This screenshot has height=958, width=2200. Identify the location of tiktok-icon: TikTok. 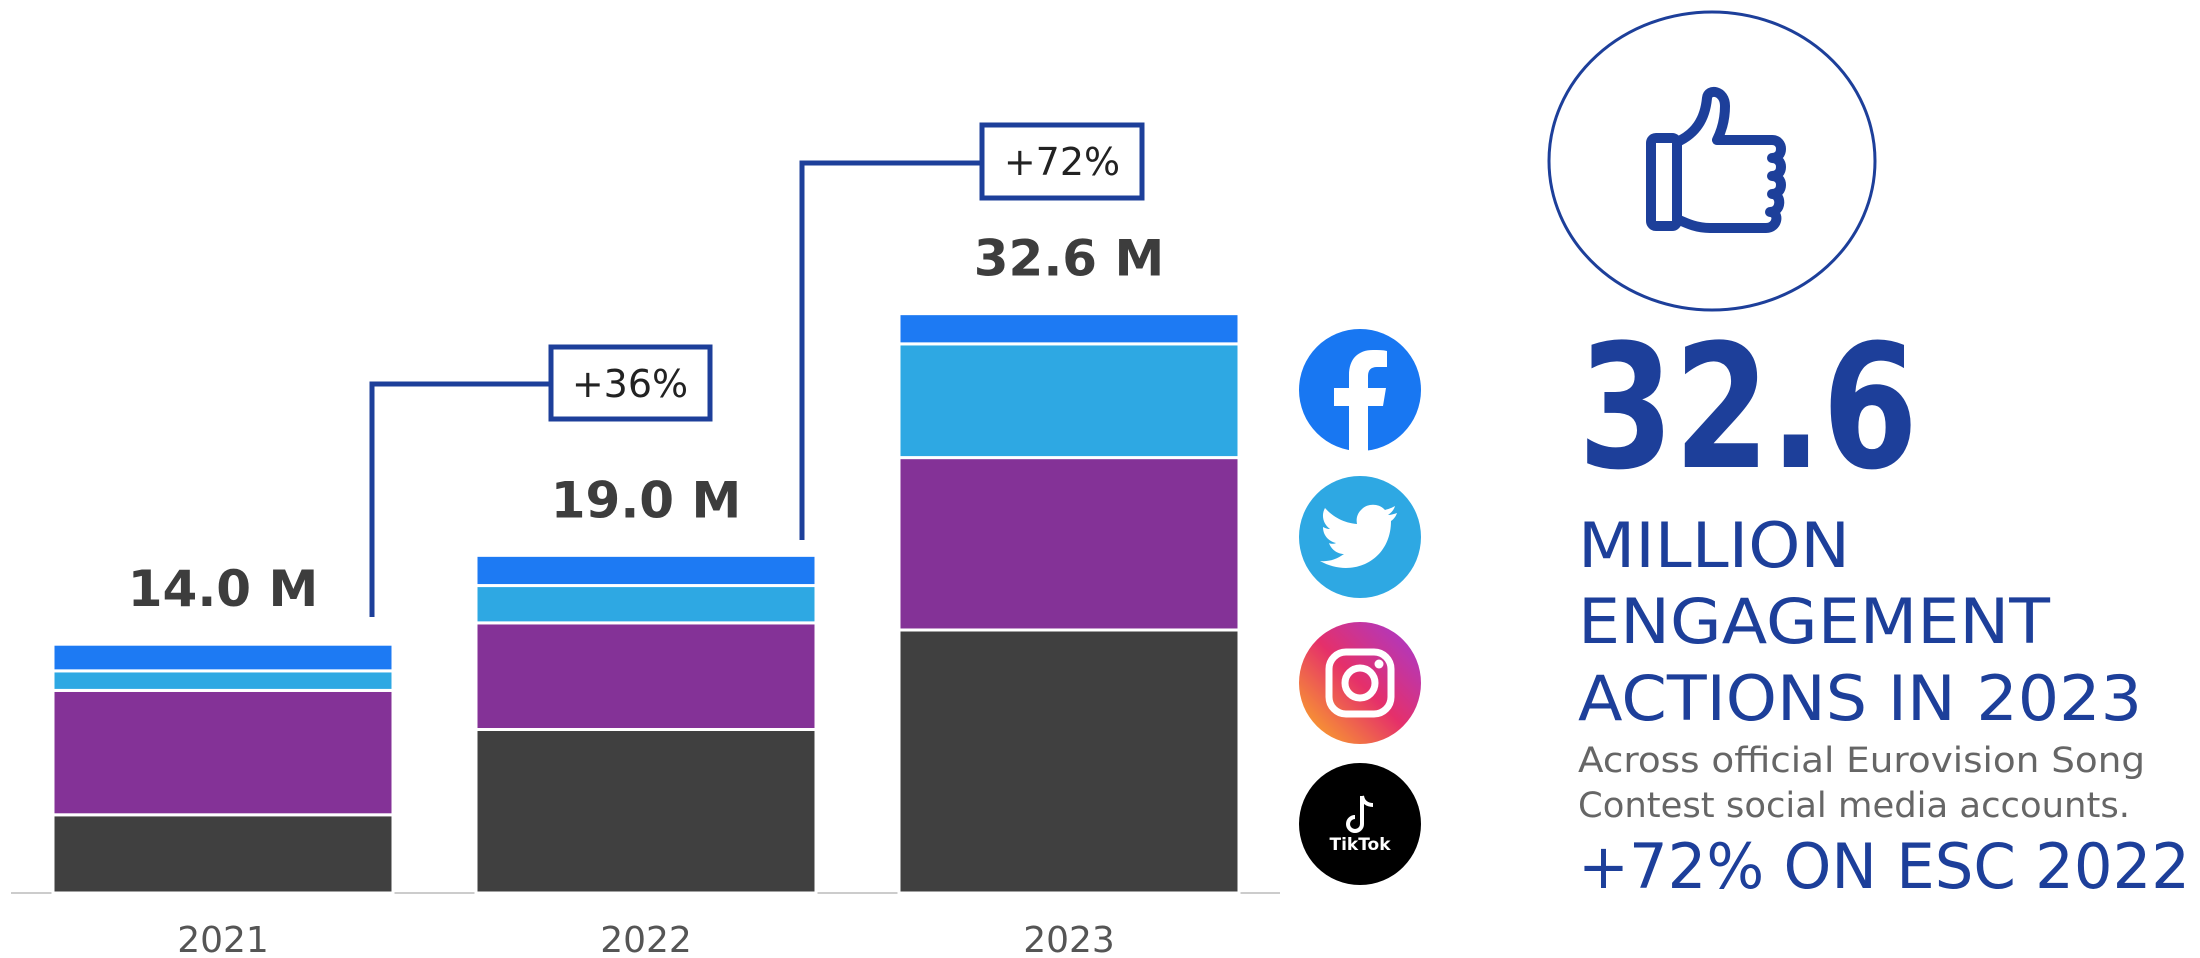
(1360, 824).